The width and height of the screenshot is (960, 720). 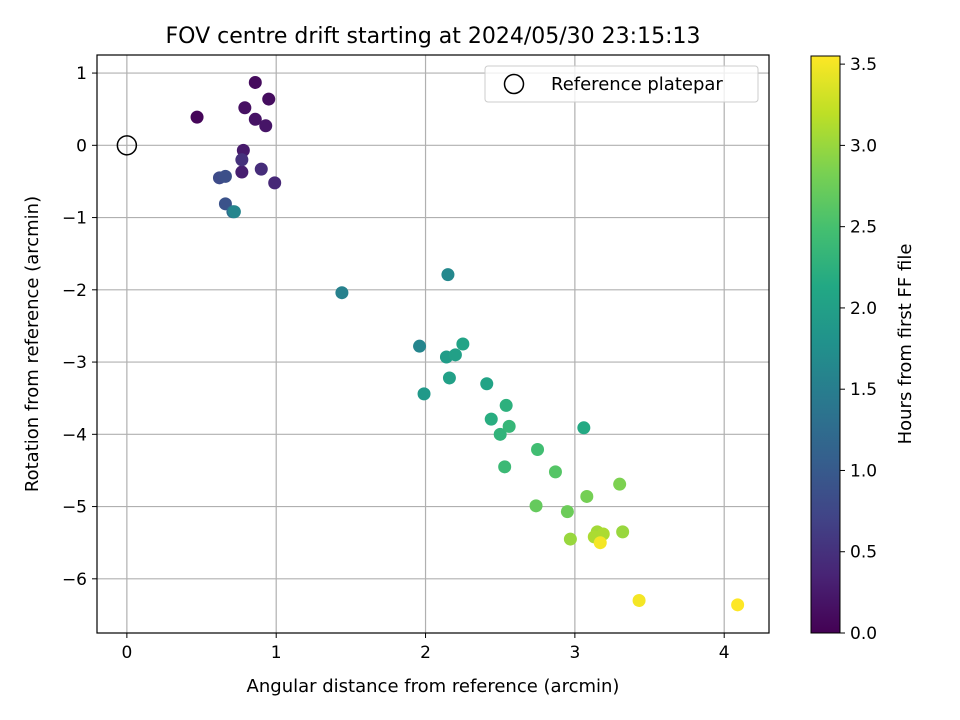 I want to click on x-axis-ticks: 0 1 2 3 4, so click(x=425, y=648).